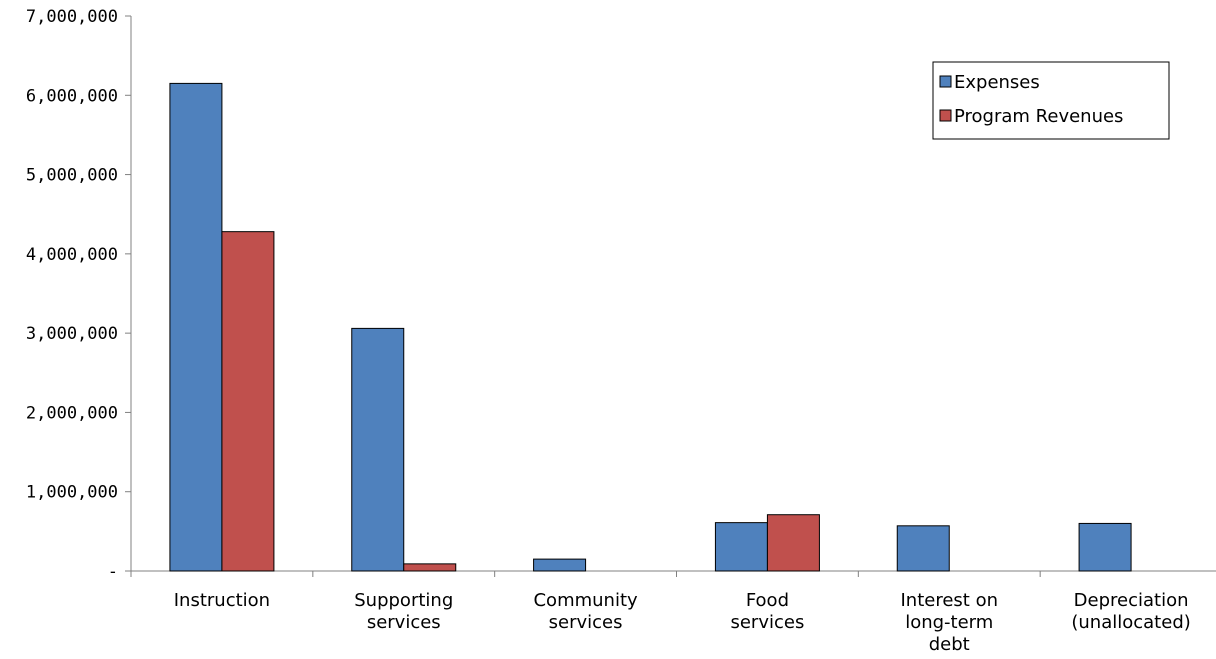  I want to click on y-tick-label: 5,000,000, so click(72, 176).